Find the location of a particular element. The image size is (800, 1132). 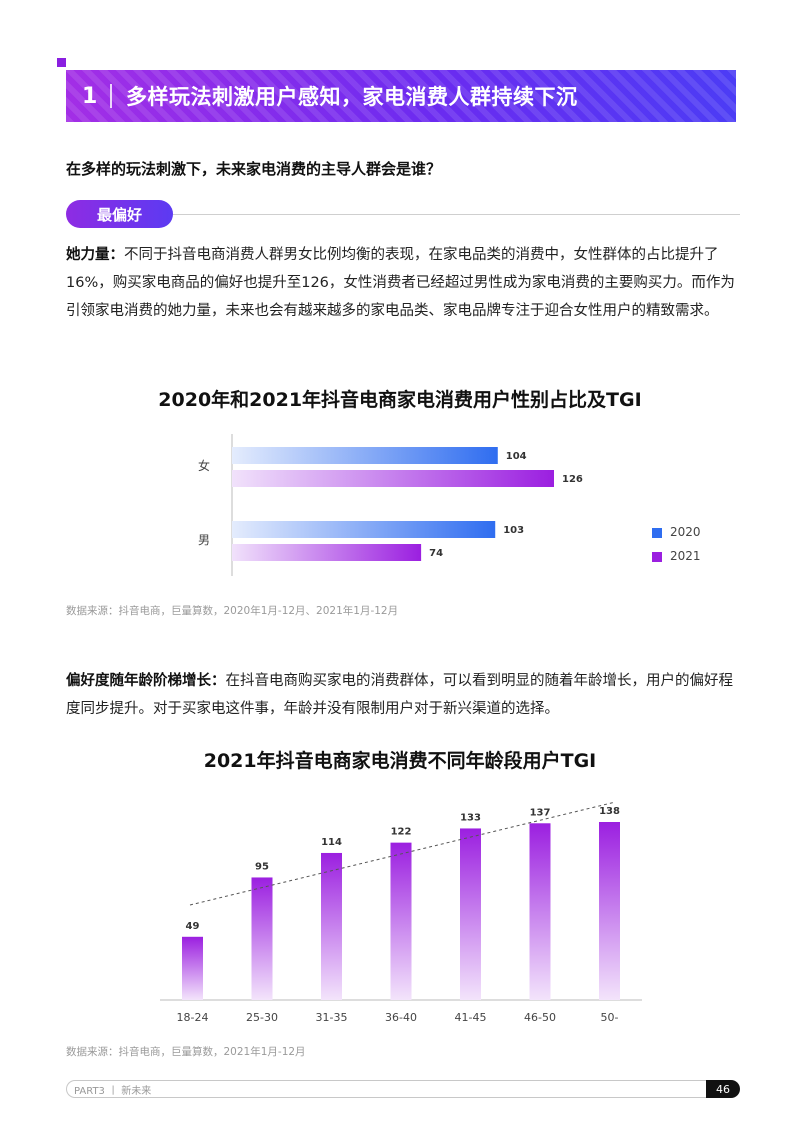

section-title: 多样玩法刺激用户感知，家电消费人群持续下沉 is located at coordinates (352, 97).